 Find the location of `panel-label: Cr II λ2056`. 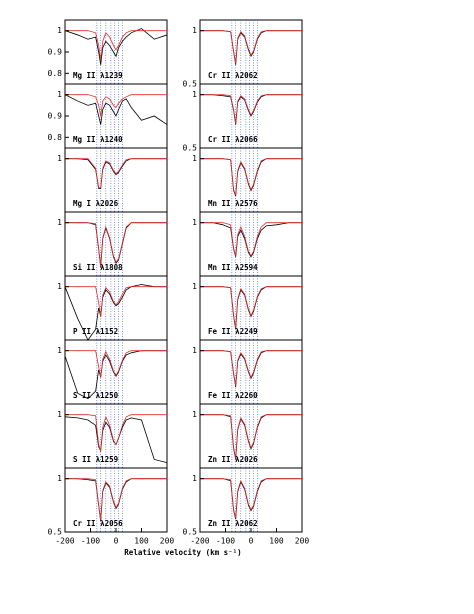

panel-label: Cr II λ2056 is located at coordinates (98, 523).